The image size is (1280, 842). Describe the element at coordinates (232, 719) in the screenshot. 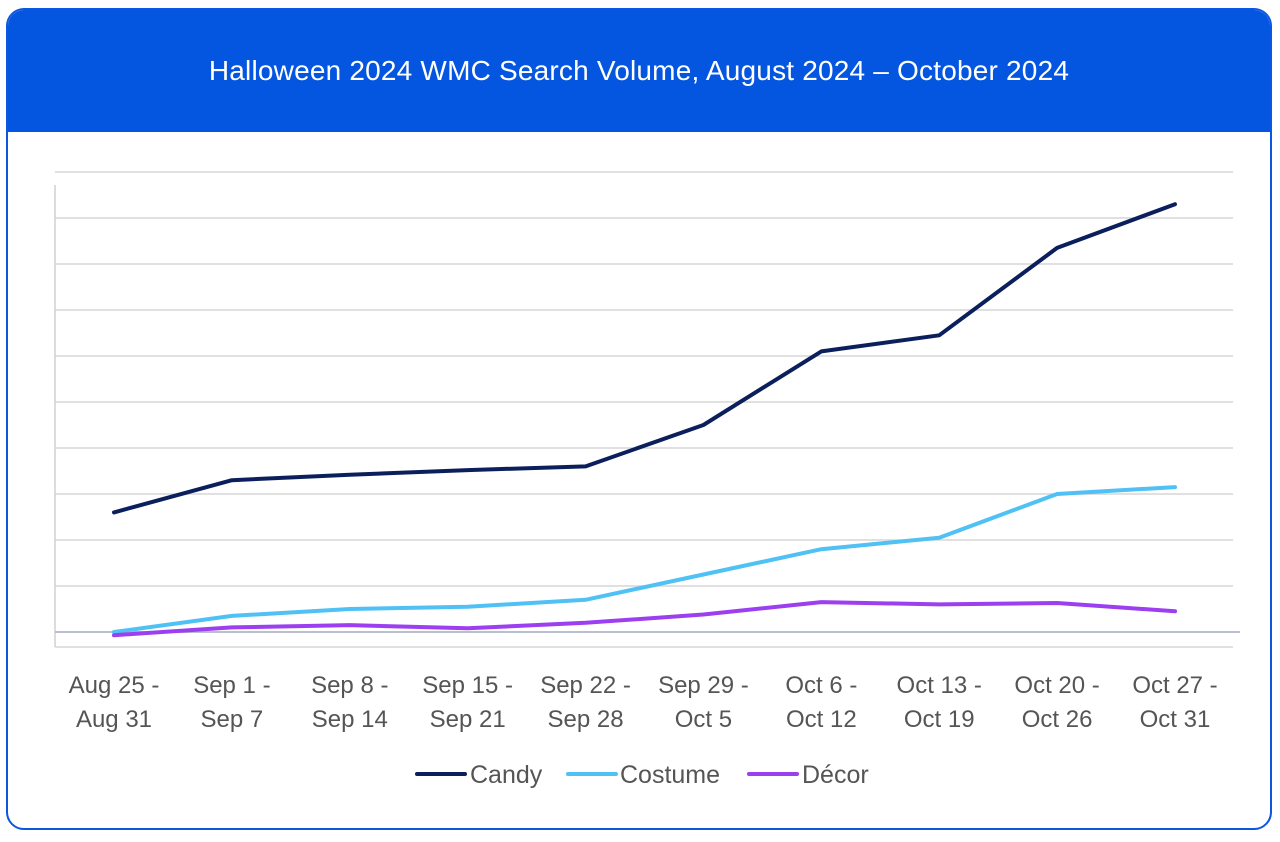

I see `x-tick-label-line: Sep 7` at that location.